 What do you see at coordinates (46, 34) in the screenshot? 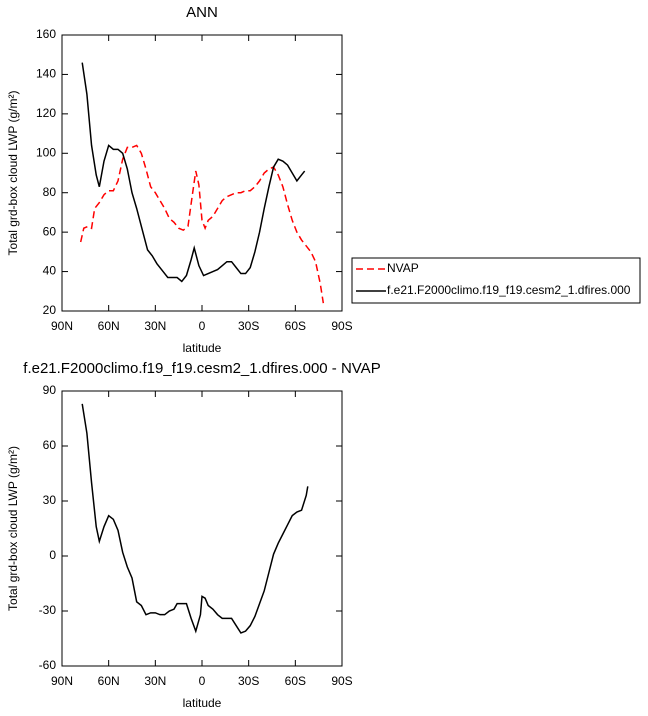
I see `y-tick-label: 160` at bounding box center [46, 34].